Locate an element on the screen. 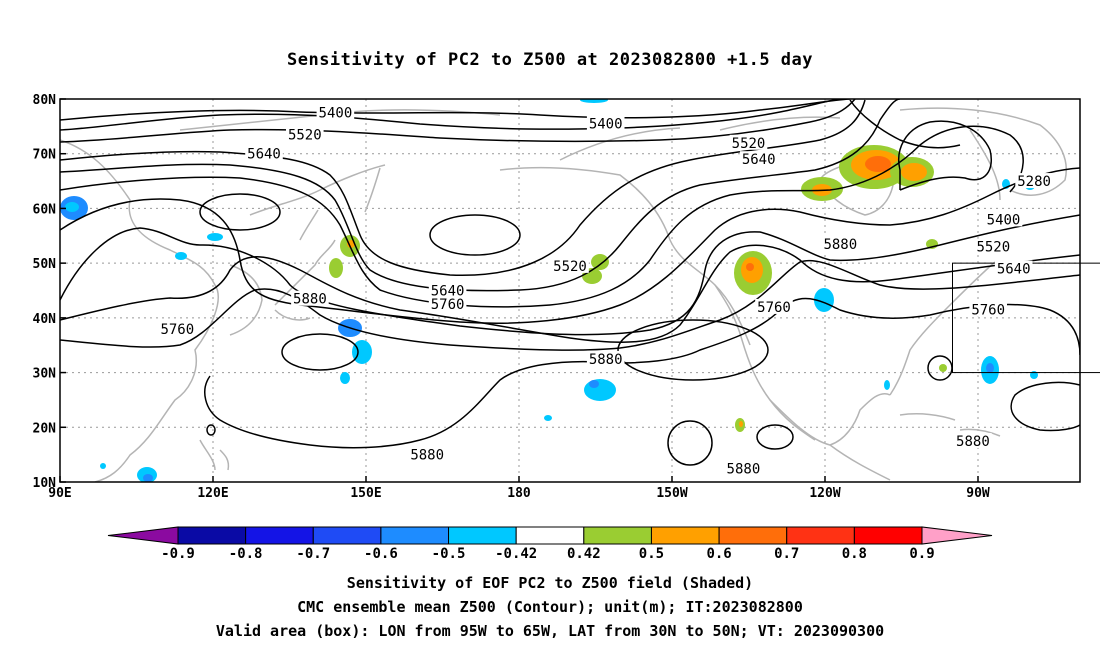  tick-label-lon: 90E is located at coordinates (59, 493).